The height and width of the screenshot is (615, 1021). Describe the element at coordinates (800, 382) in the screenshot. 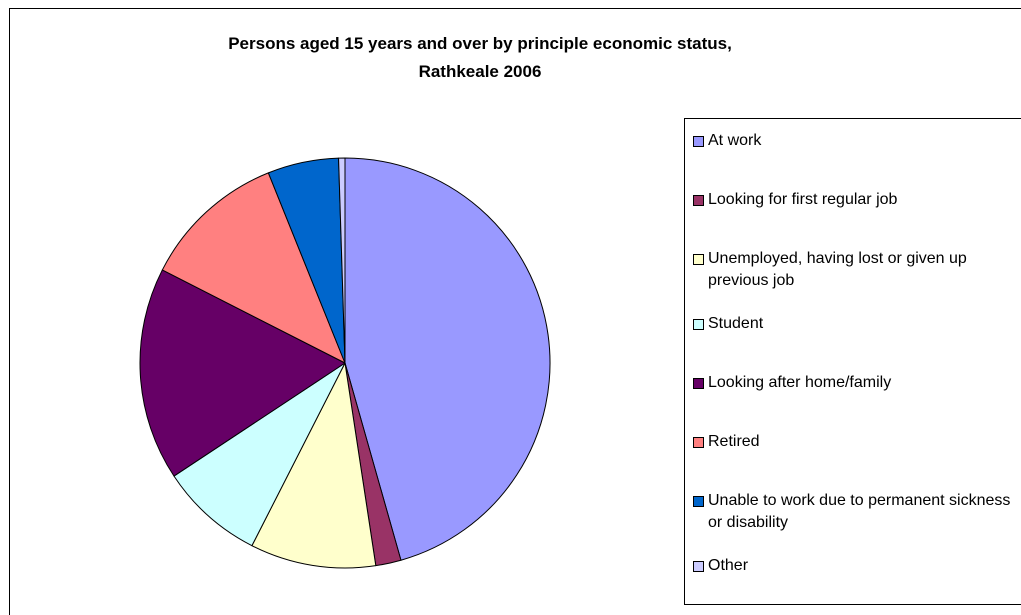

I see `legend-label: Looking after home/family` at that location.